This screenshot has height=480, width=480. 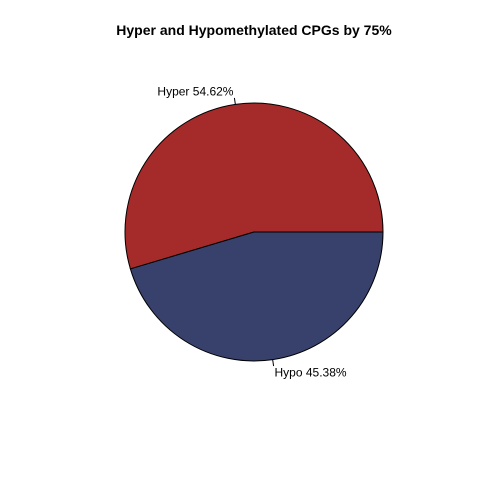 I want to click on pie-slice-hypo, so click(x=256, y=296).